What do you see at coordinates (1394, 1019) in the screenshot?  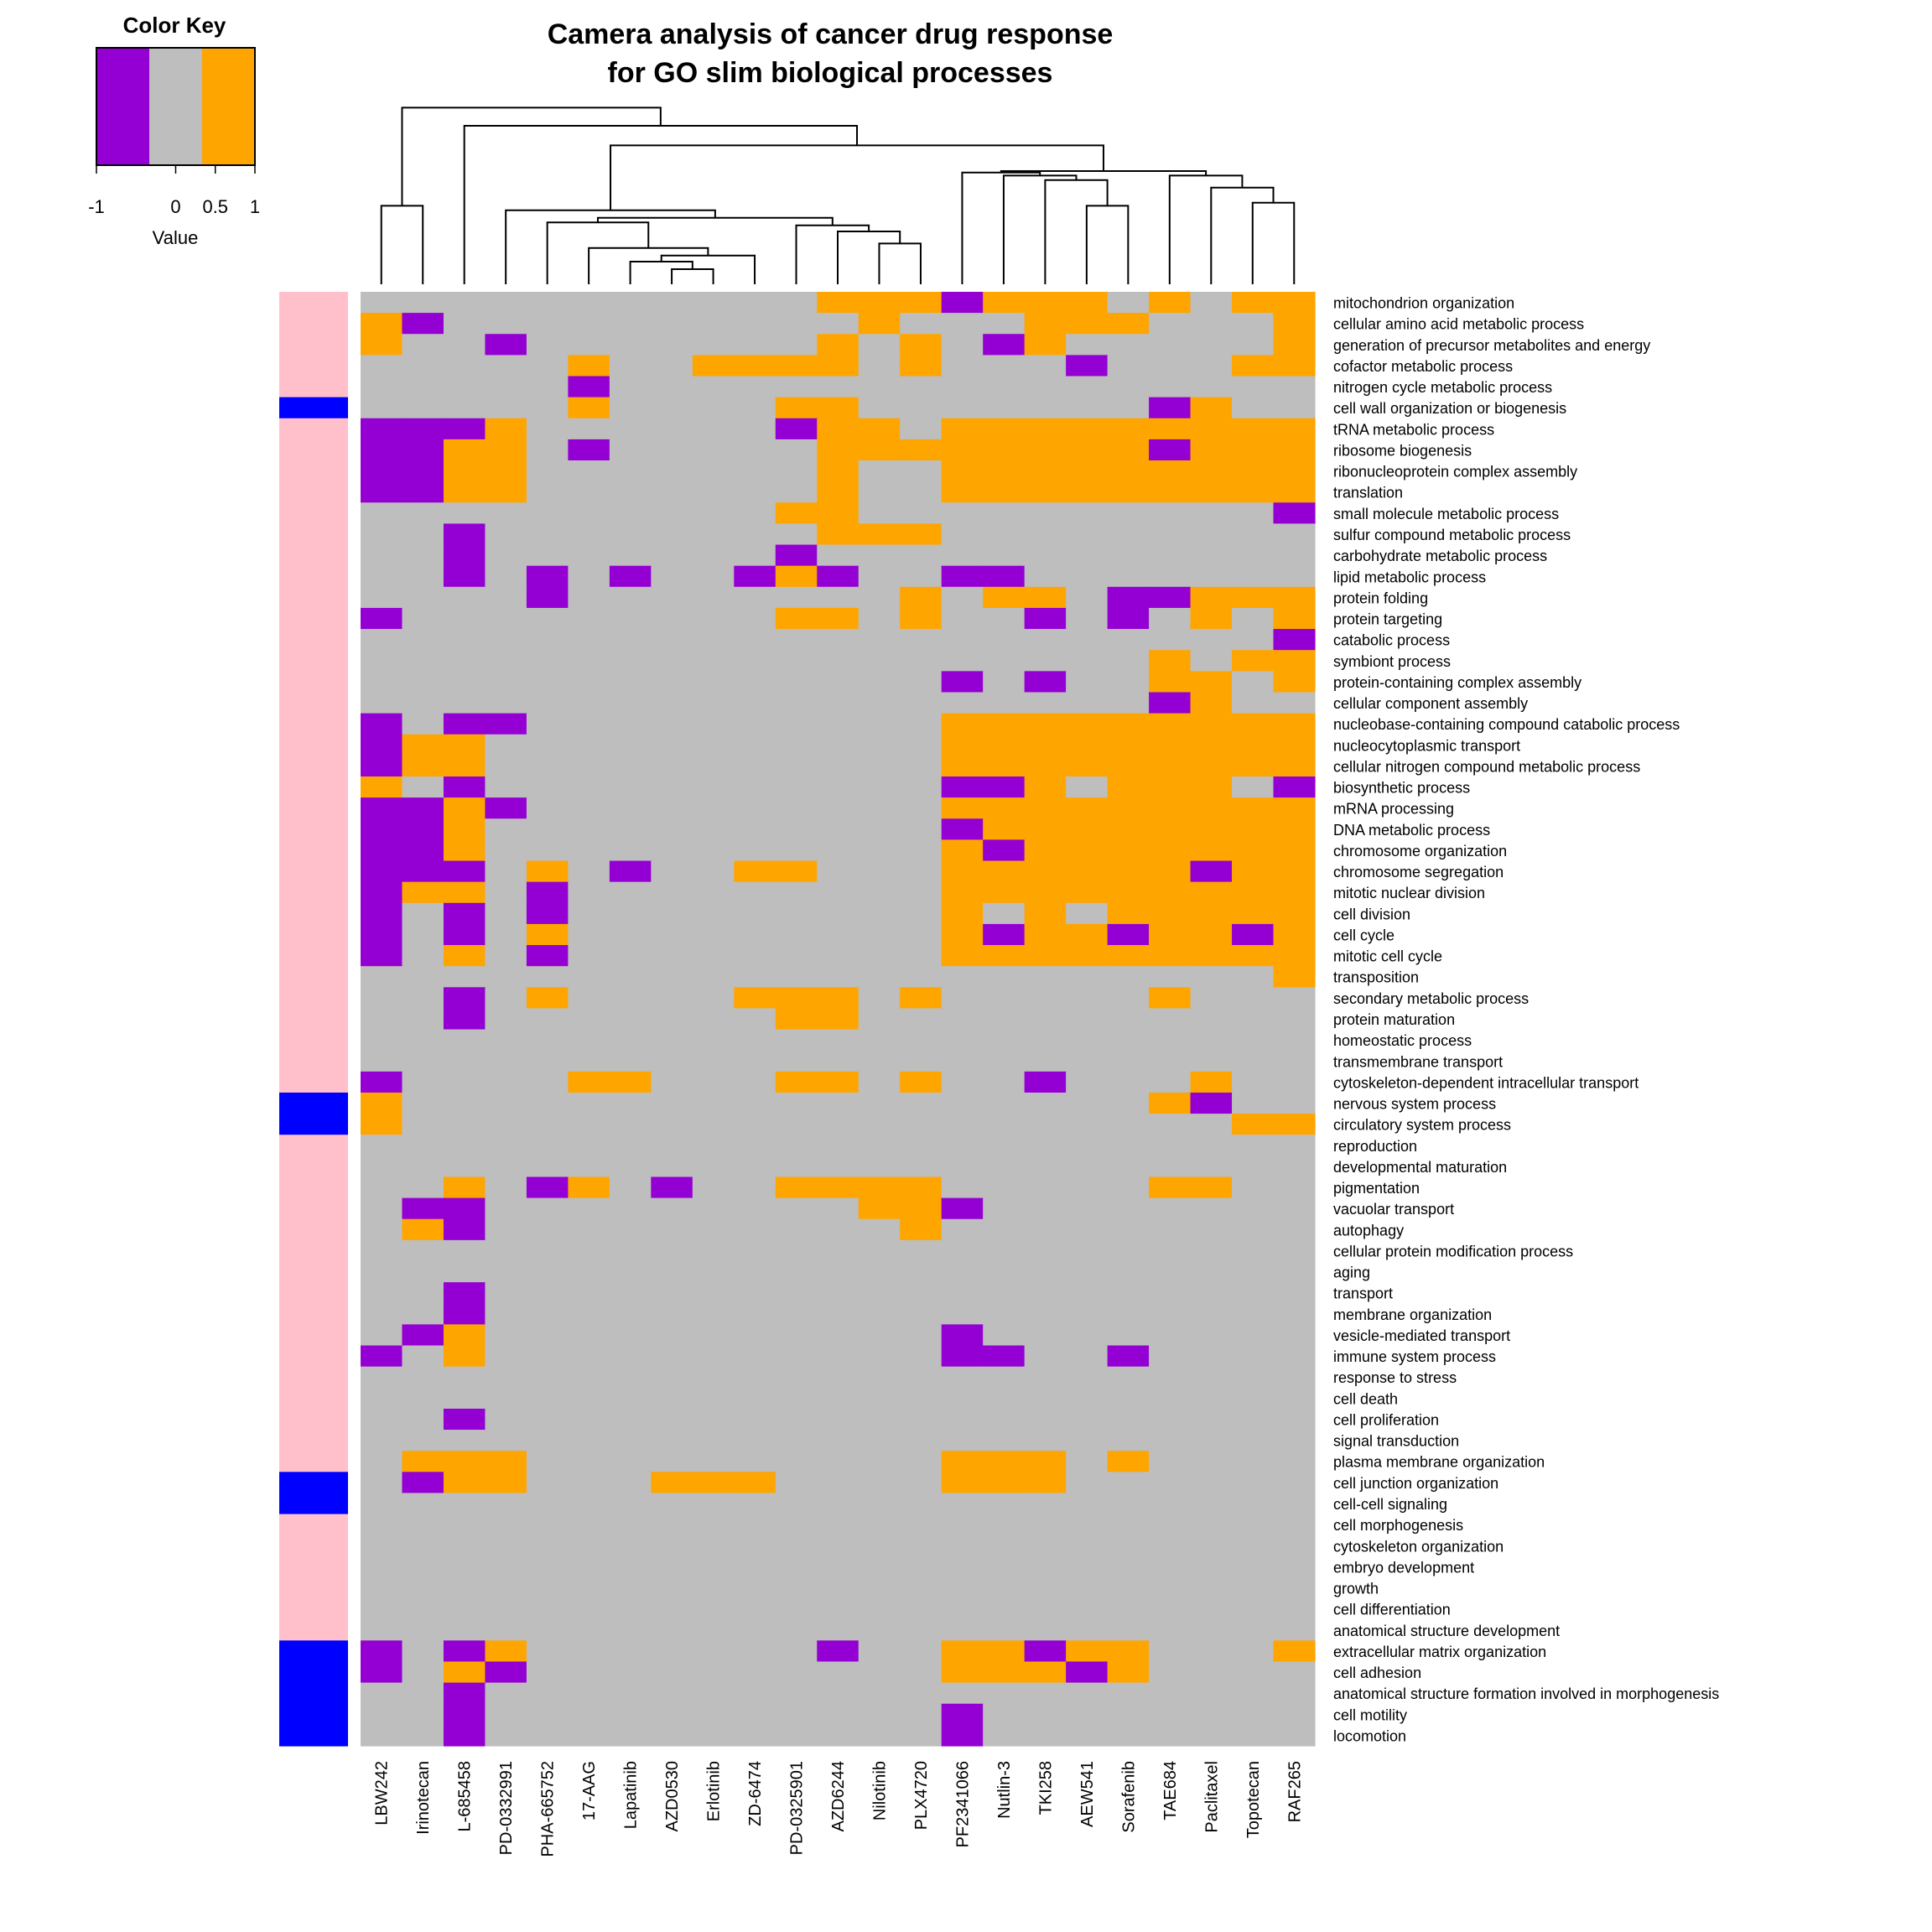 I see `row-label: protein maturation` at bounding box center [1394, 1019].